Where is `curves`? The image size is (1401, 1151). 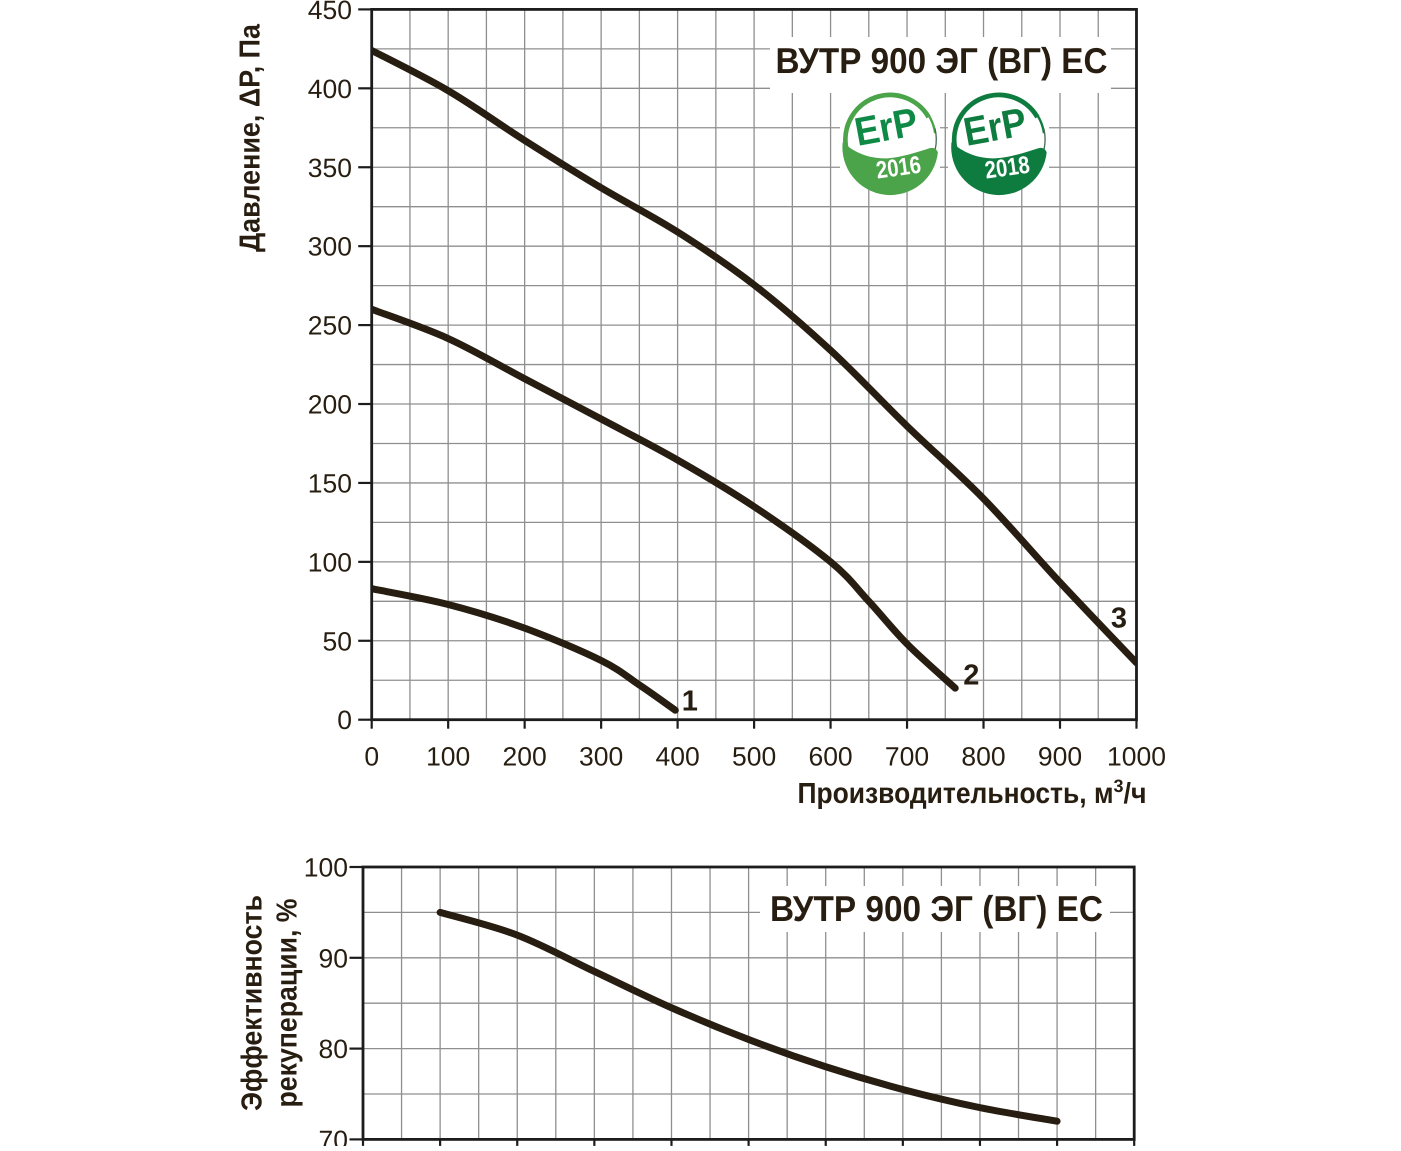 curves is located at coordinates (748, 1016).